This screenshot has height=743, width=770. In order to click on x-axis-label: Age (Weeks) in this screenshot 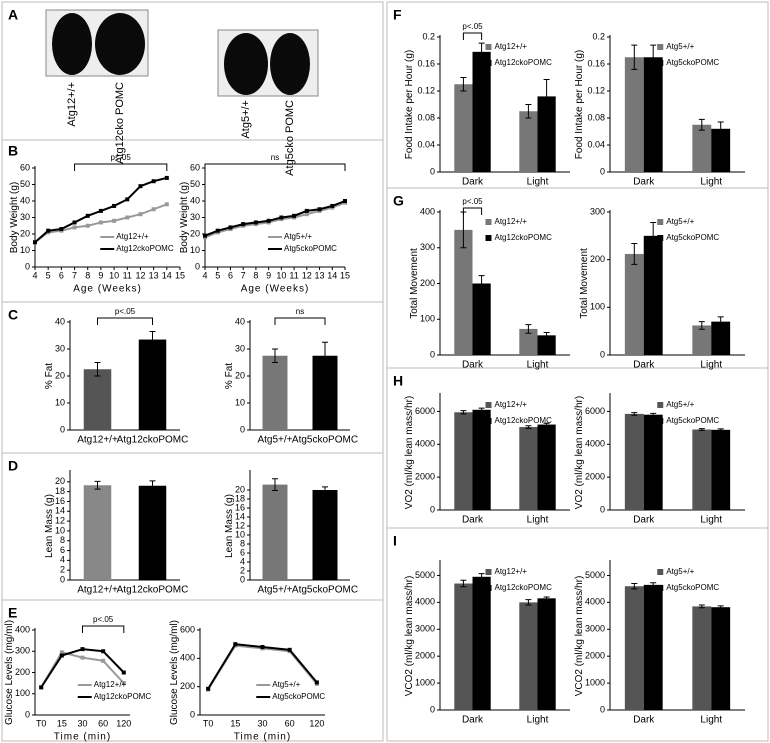, I will do `click(275, 289)`.